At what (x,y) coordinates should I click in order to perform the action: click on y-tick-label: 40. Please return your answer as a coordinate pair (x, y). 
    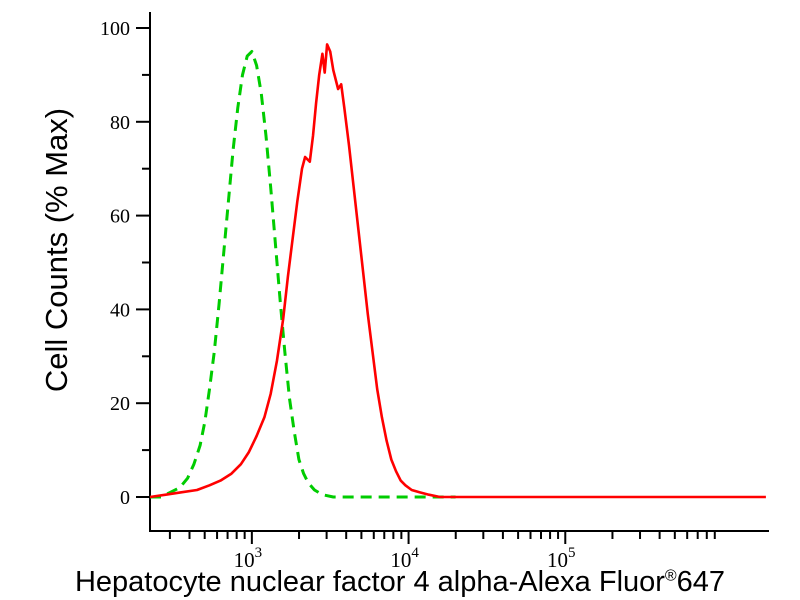
    Looking at the image, I should click on (120, 310).